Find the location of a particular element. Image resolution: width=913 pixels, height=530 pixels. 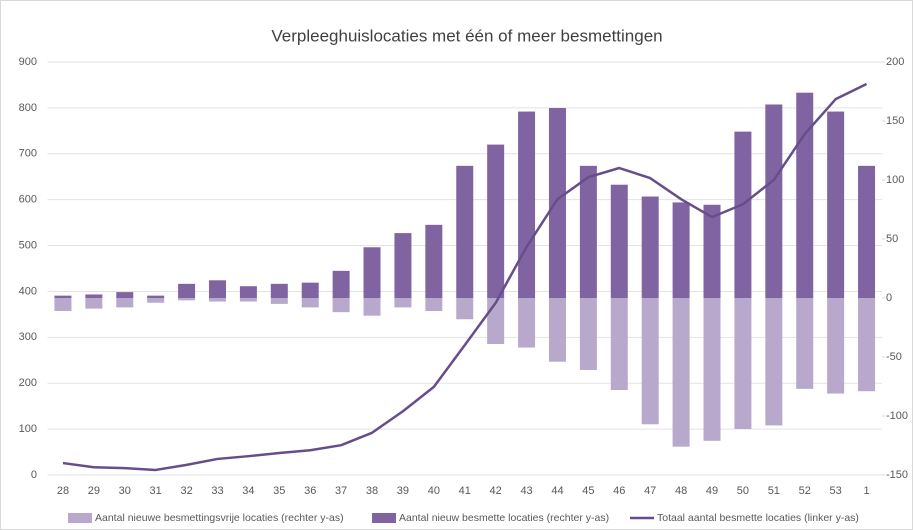

x-tick-label: 41 is located at coordinates (465, 491).